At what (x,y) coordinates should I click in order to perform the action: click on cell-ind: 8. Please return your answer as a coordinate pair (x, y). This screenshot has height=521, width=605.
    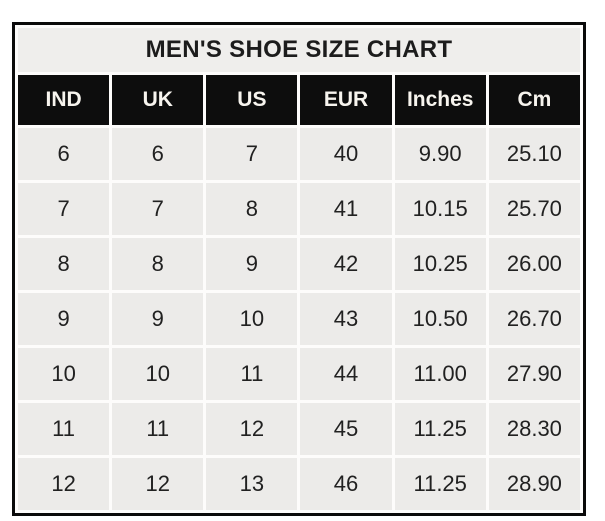
    Looking at the image, I should click on (64, 264).